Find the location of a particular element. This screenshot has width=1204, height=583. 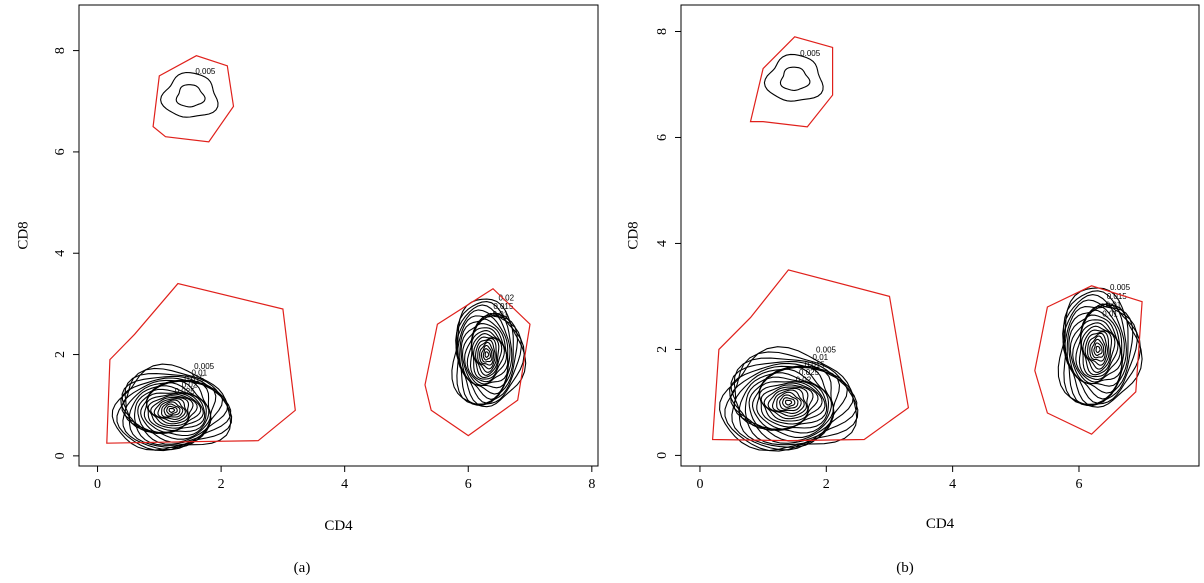

y-axis-label: CD8 is located at coordinates (633, 235).